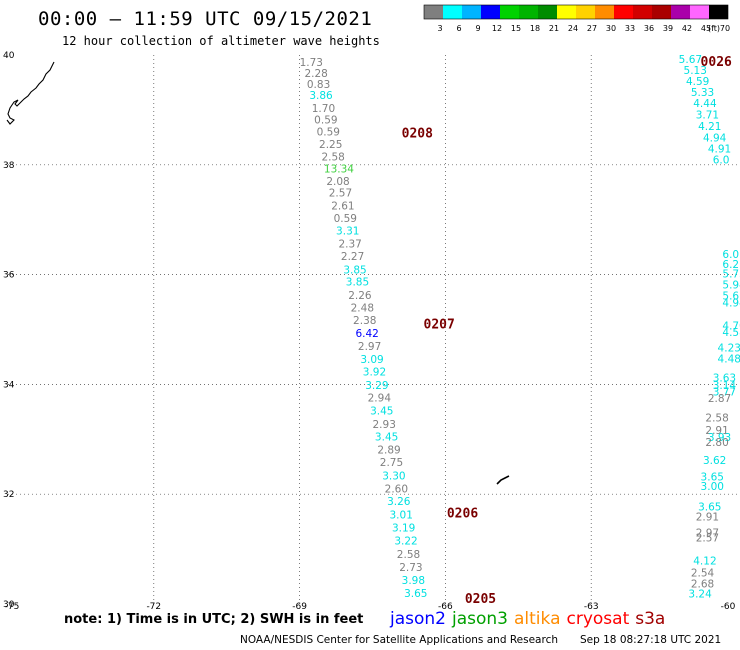 The image size is (740, 650). What do you see at coordinates (396, 490) in the screenshot?
I see `swh-value: 2.60` at bounding box center [396, 490].